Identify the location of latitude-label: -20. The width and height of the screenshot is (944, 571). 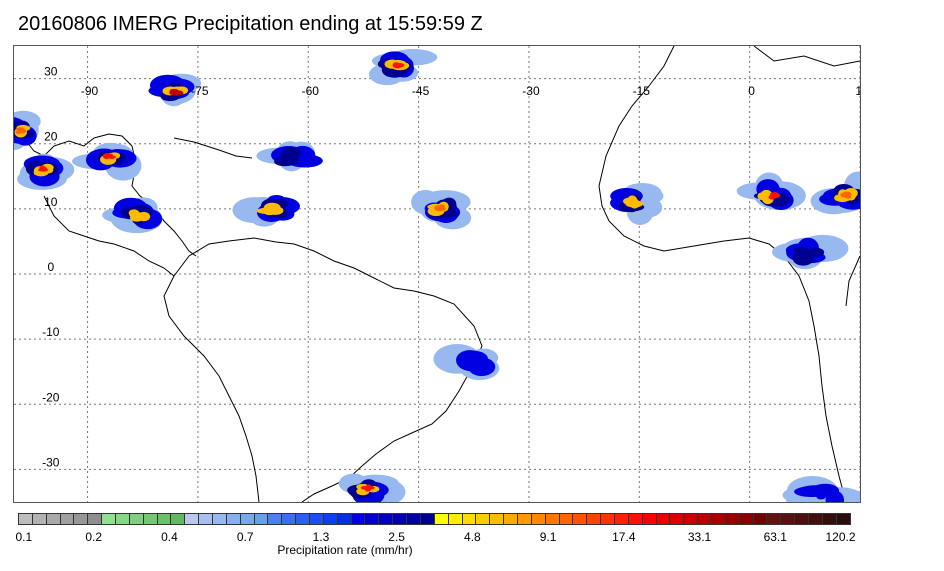
(51, 397).